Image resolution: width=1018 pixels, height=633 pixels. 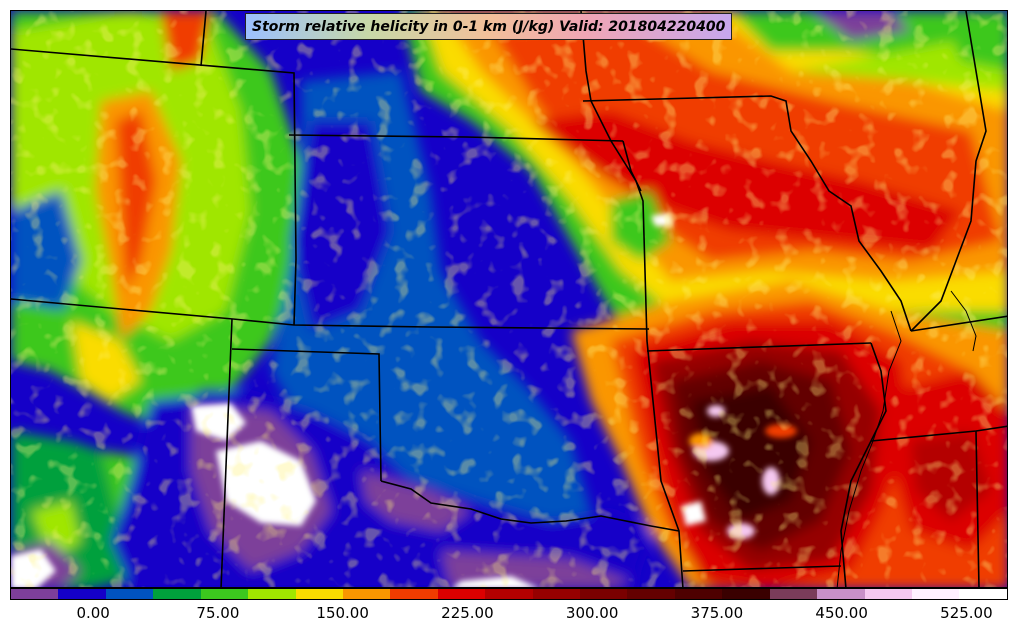 I want to click on colorbar, so click(x=509, y=594).